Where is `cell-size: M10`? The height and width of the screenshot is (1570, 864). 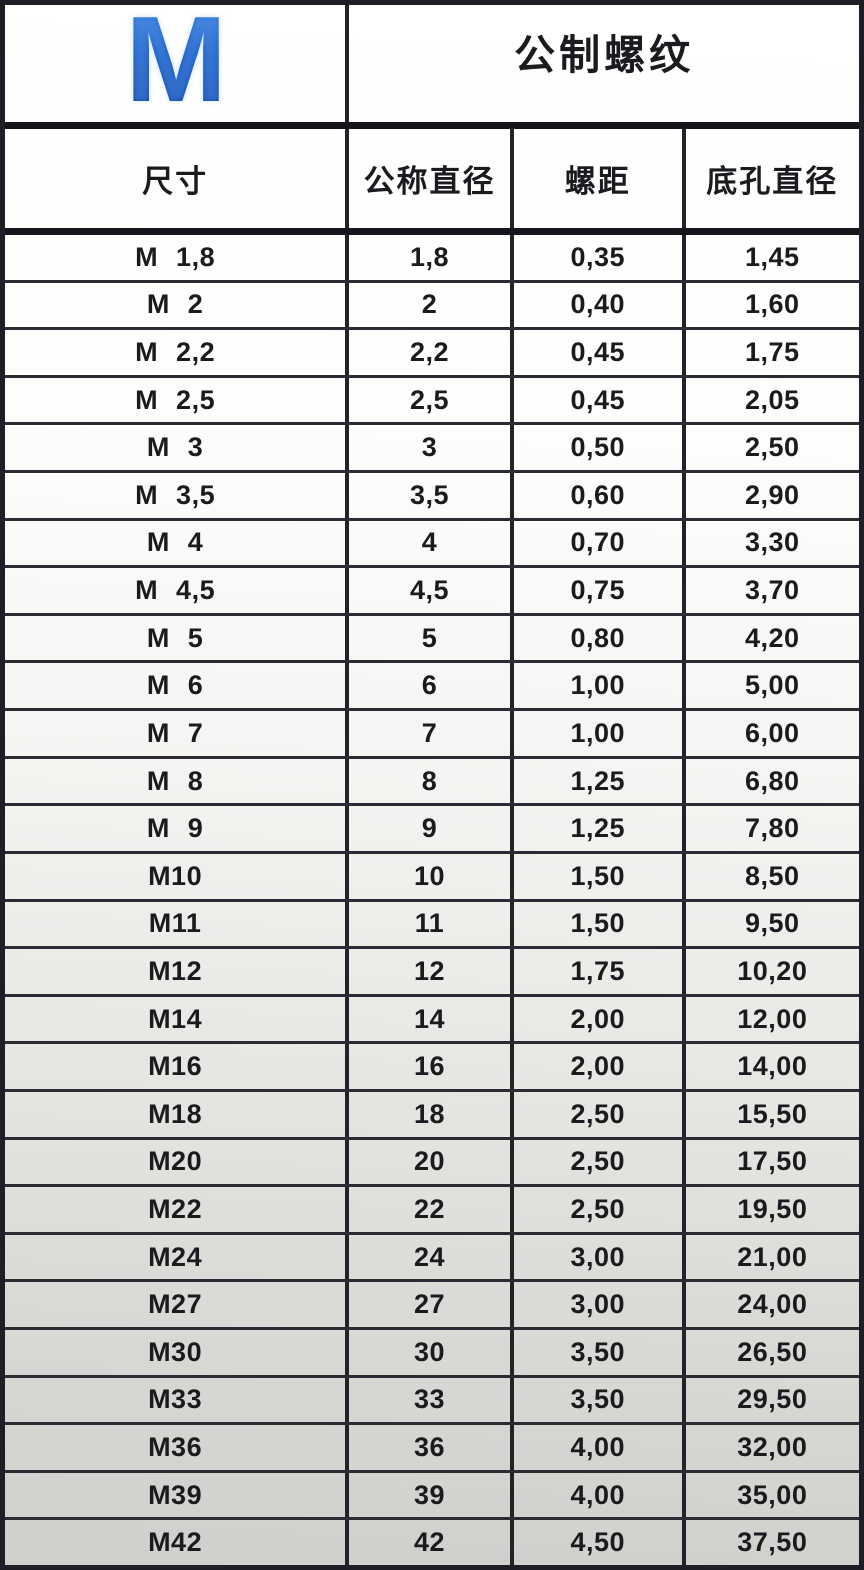
cell-size: M10 is located at coordinates (177, 876).